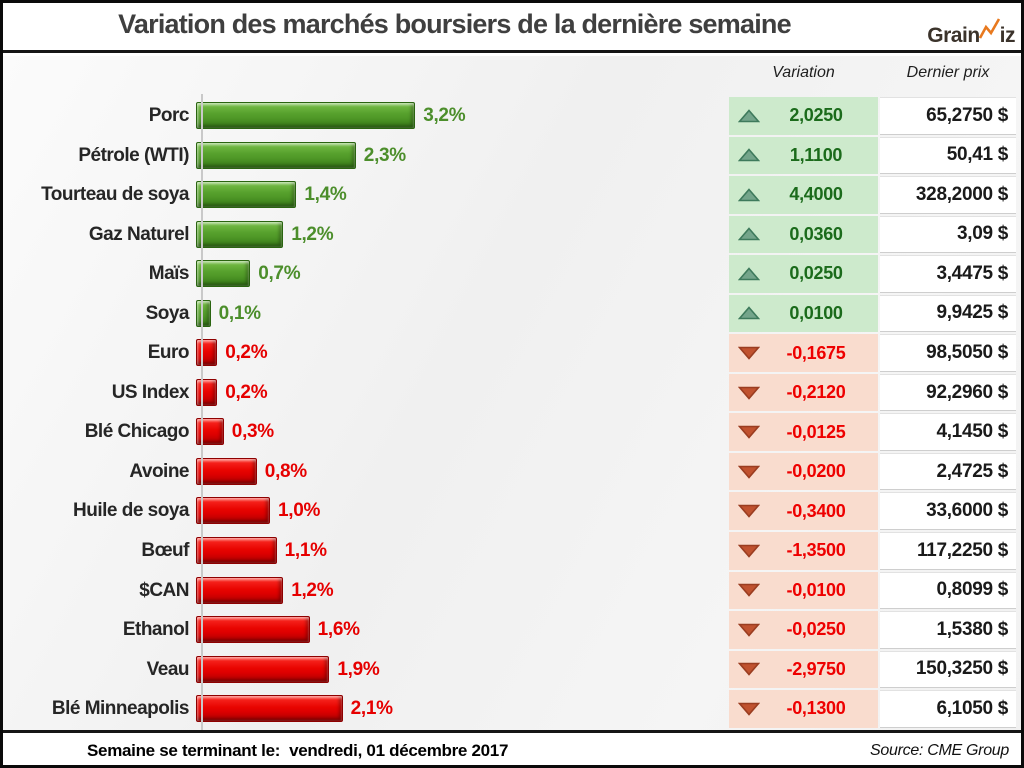 This screenshot has height=768, width=1024. Describe the element at coordinates (948, 551) in the screenshot. I see `price-cell: 117,2250 $` at that location.